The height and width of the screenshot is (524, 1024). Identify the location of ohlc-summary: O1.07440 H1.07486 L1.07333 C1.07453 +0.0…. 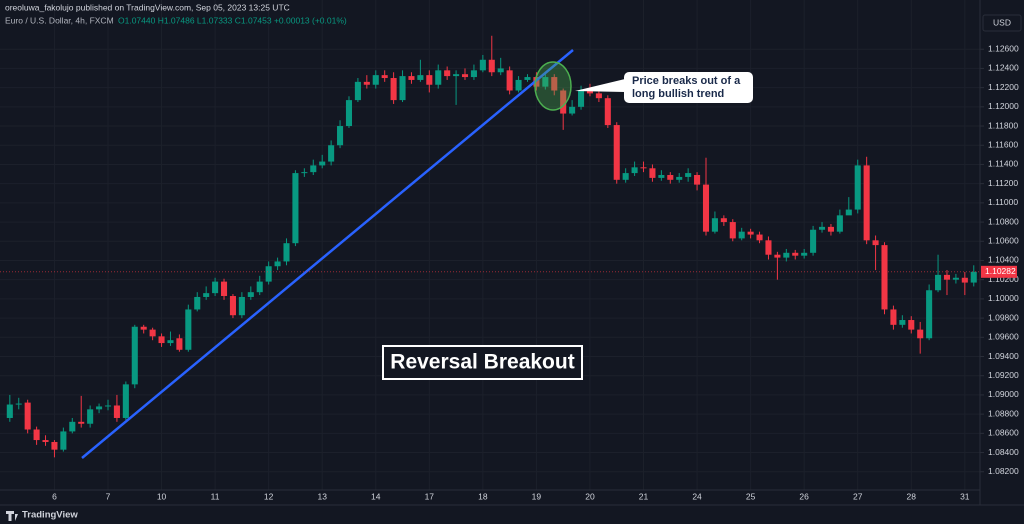
(232, 20).